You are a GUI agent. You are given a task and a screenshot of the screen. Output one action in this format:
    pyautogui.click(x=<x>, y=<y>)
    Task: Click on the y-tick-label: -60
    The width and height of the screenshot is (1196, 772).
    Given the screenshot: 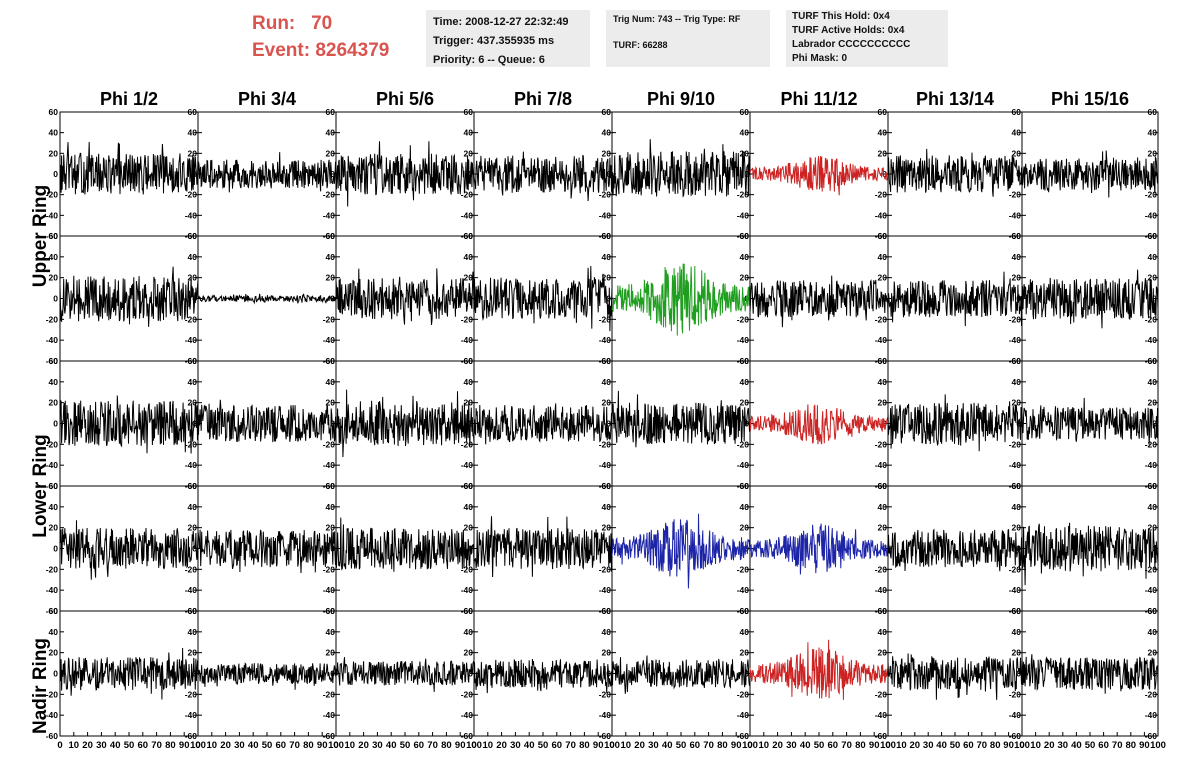 What is the action you would take?
    pyautogui.click(x=52, y=236)
    